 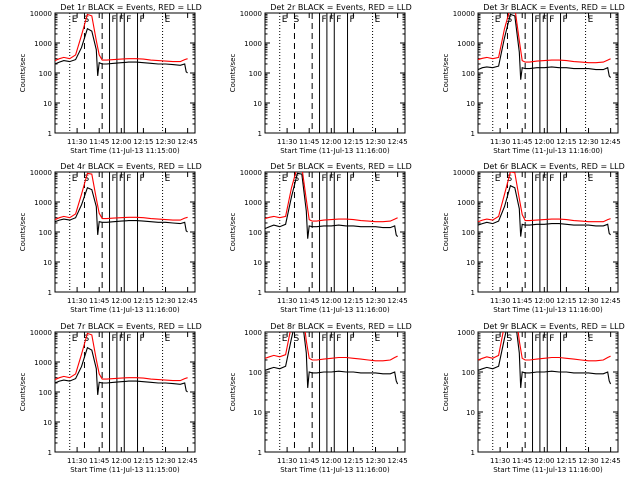 I want to click on panel-title: Det 2r BLACK = Events, RED = LLD, so click(x=341, y=7).